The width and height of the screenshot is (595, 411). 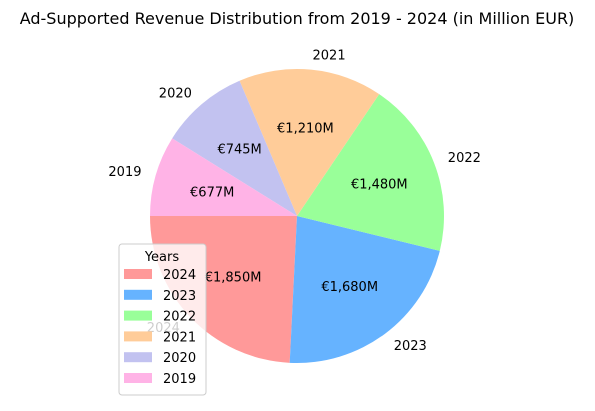 I want to click on slice-value-label-2019: €677M, so click(x=212, y=192).